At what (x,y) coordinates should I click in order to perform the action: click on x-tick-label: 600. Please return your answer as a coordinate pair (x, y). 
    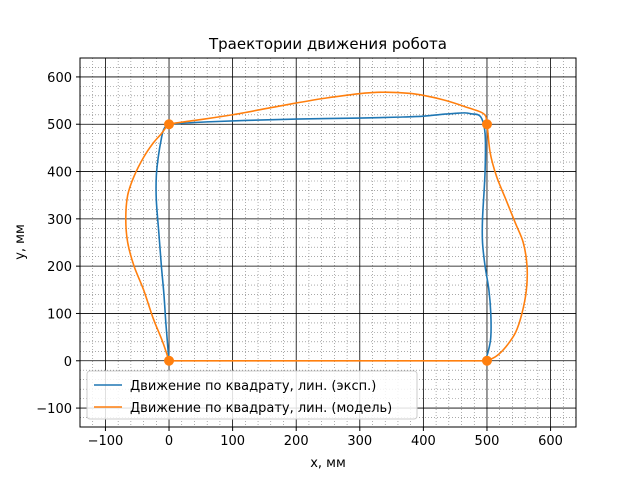
    Looking at the image, I should click on (550, 441).